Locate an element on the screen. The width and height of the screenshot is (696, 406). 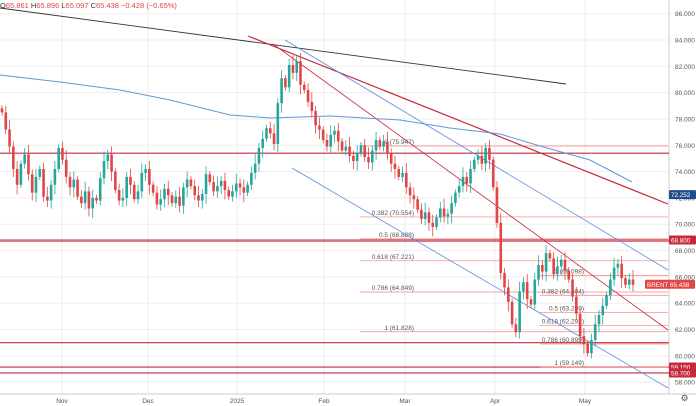
y-tick-label: 70.000 is located at coordinates (685, 225).